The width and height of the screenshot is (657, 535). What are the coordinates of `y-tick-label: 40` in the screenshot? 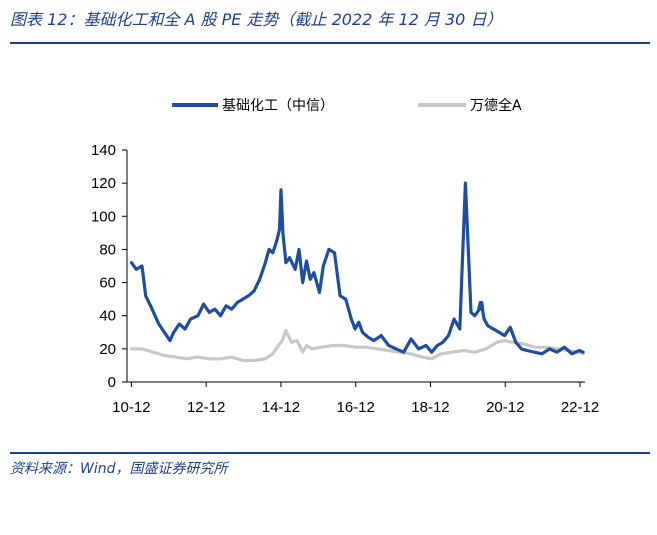 It's located at (107, 316).